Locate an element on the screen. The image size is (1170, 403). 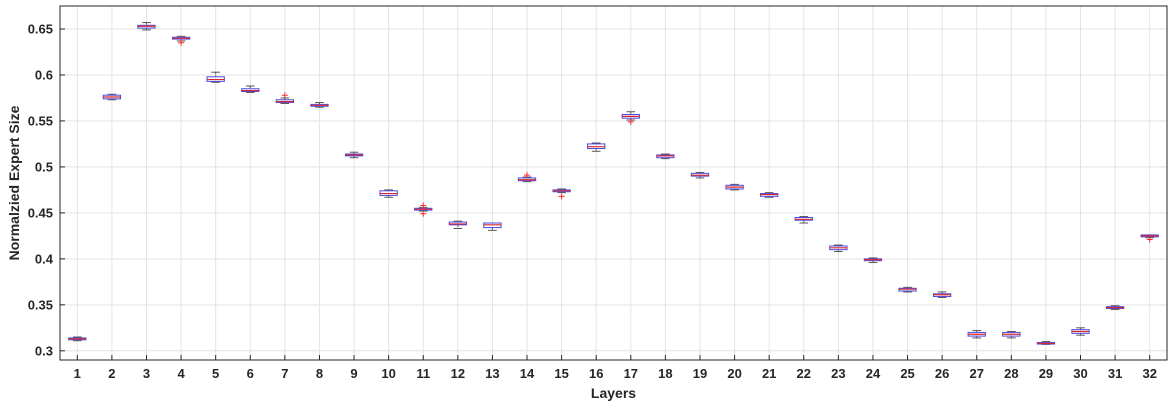
x-tick-label: 32 is located at coordinates (1149, 373).